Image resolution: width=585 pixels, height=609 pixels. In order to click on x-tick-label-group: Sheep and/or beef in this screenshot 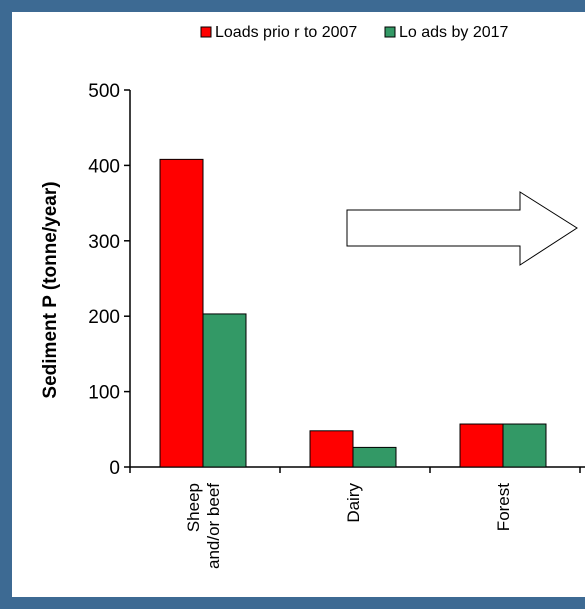, I will do `click(203, 526)`.